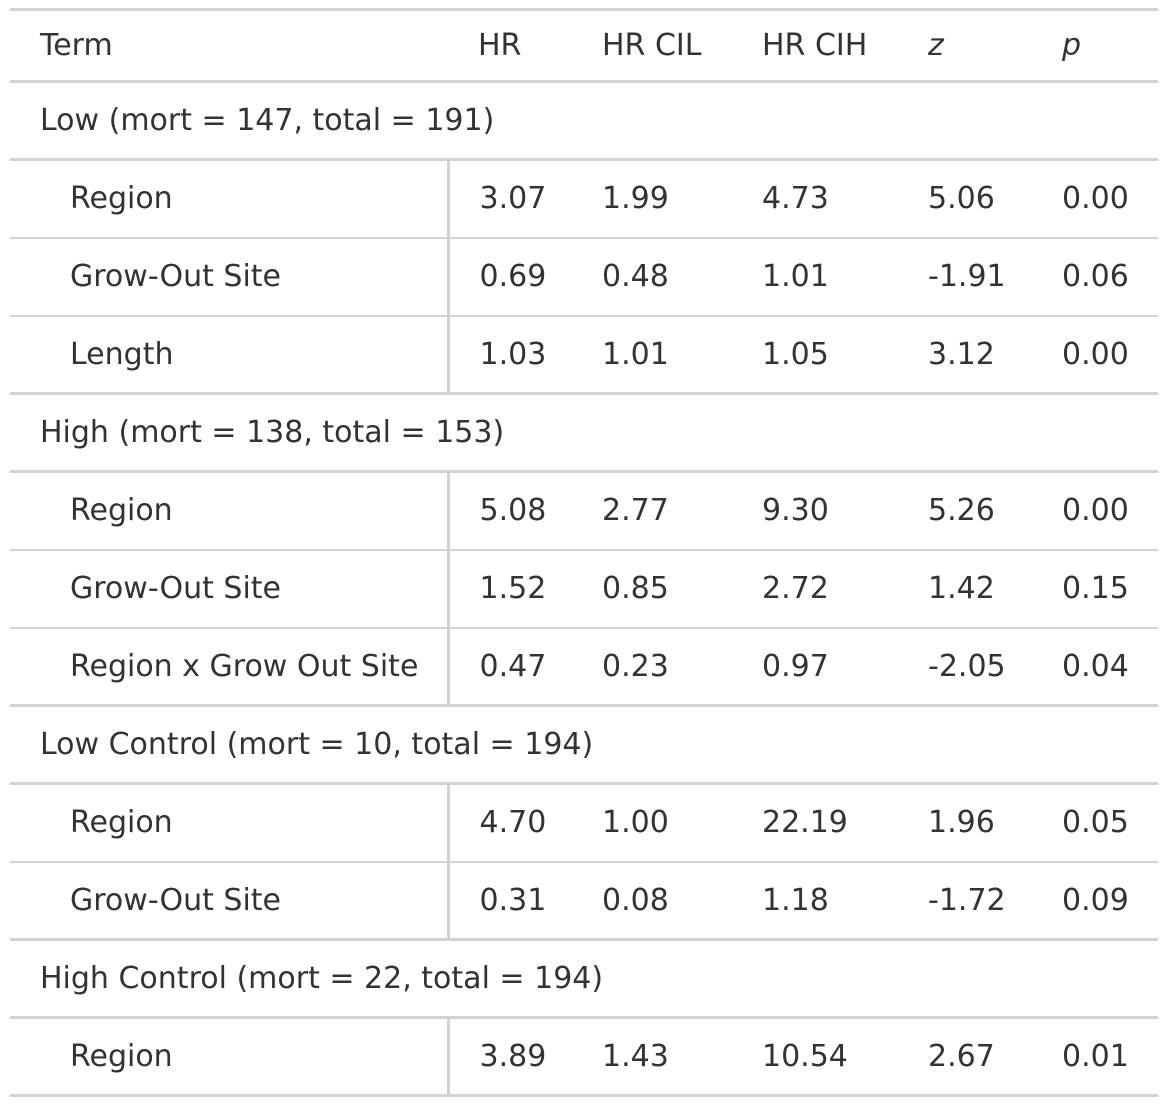  What do you see at coordinates (230, 666) in the screenshot?
I see `term-cell: Region x Grow Out Site` at bounding box center [230, 666].